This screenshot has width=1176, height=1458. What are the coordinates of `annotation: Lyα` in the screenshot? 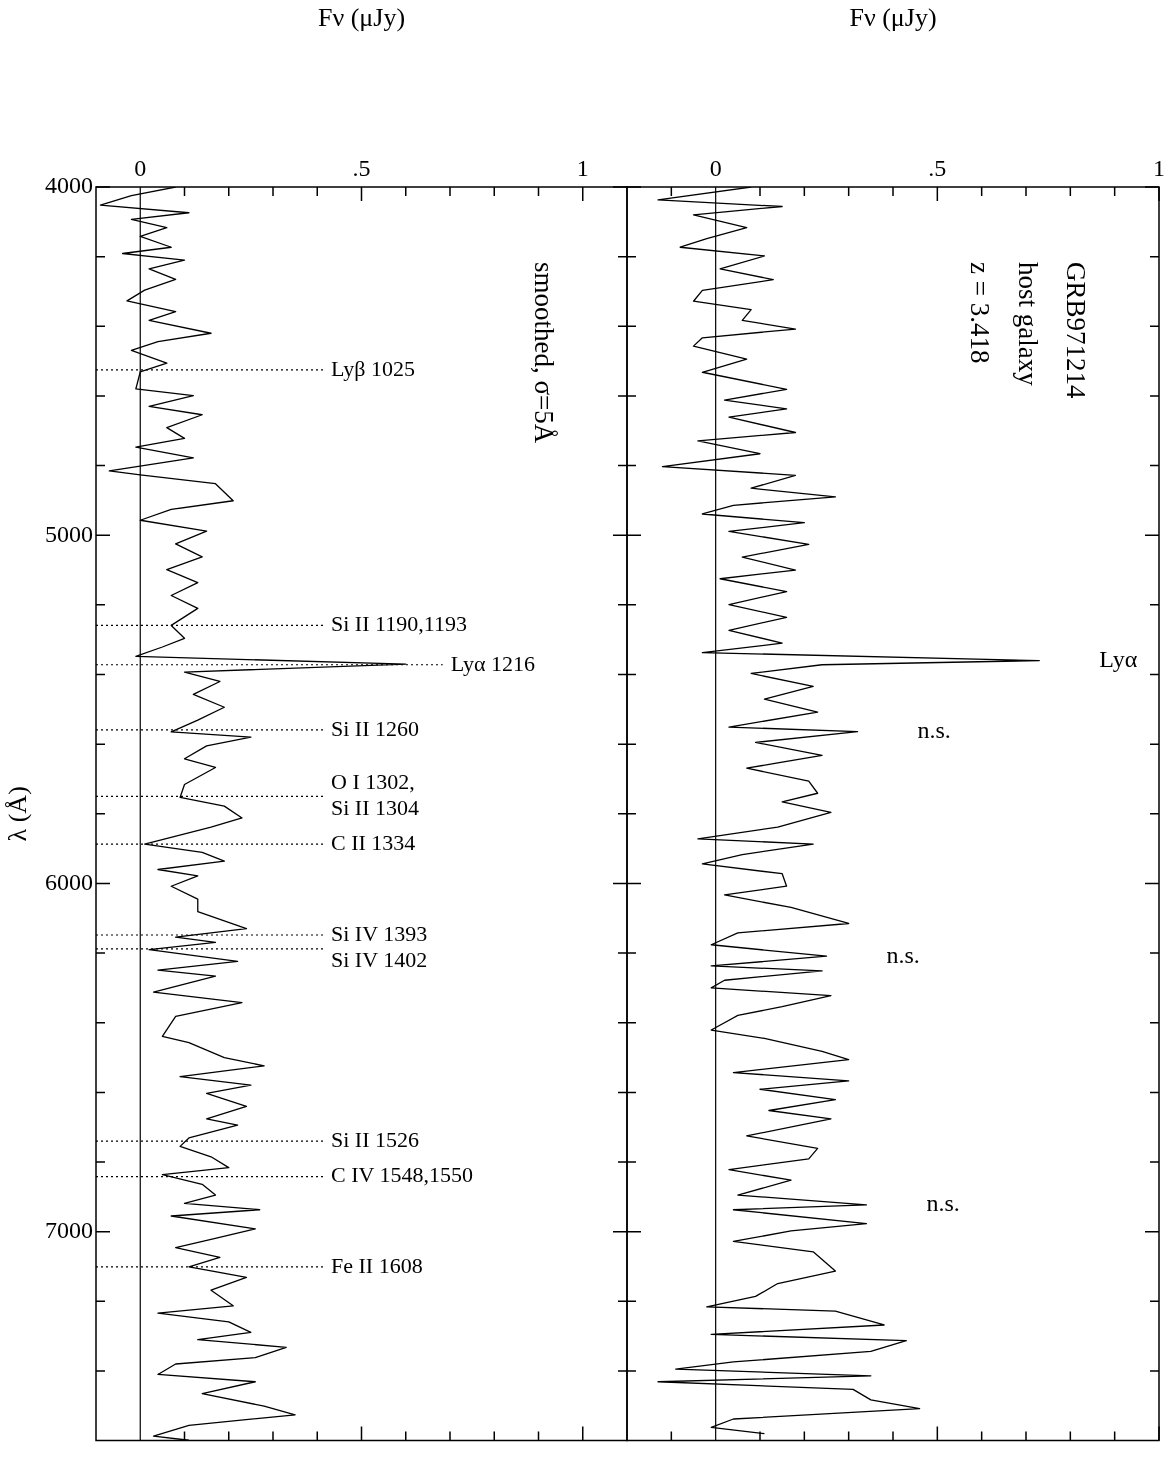 It's located at (1118, 658).